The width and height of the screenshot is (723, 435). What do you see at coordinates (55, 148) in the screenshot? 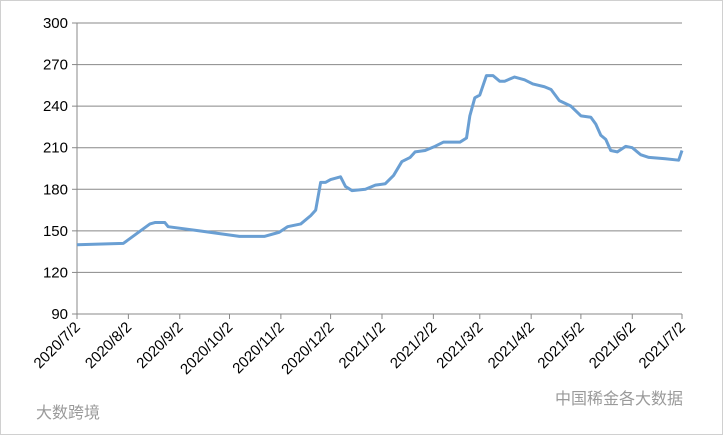
I see `y-tick-label: 210` at bounding box center [55, 148].